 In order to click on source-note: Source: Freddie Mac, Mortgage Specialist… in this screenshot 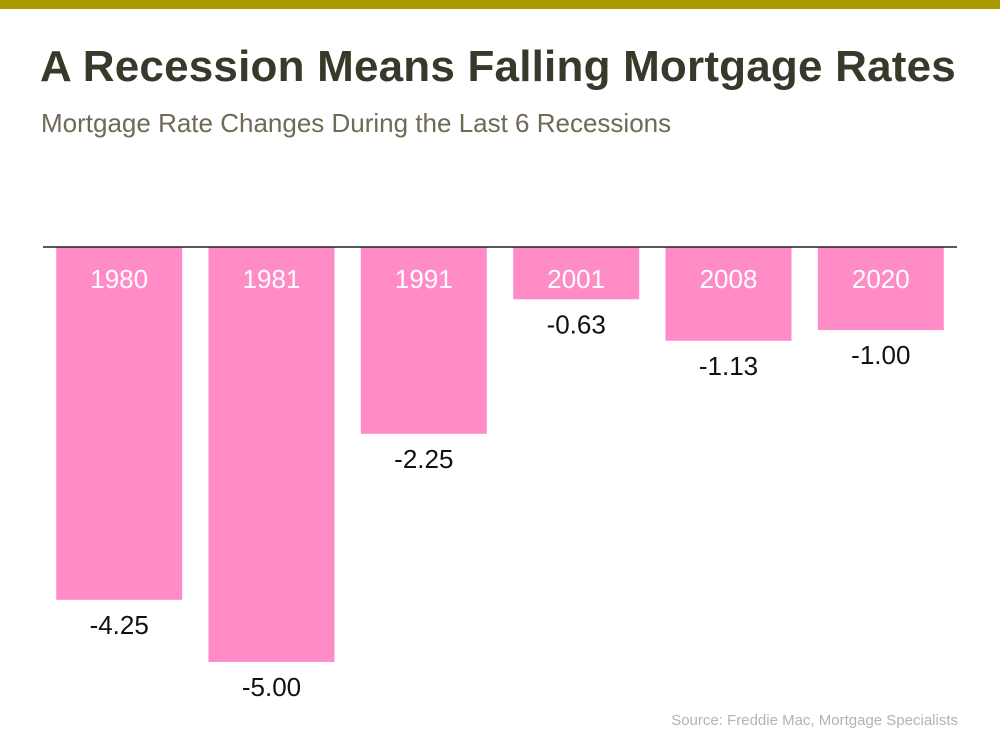, I will do `click(814, 720)`.